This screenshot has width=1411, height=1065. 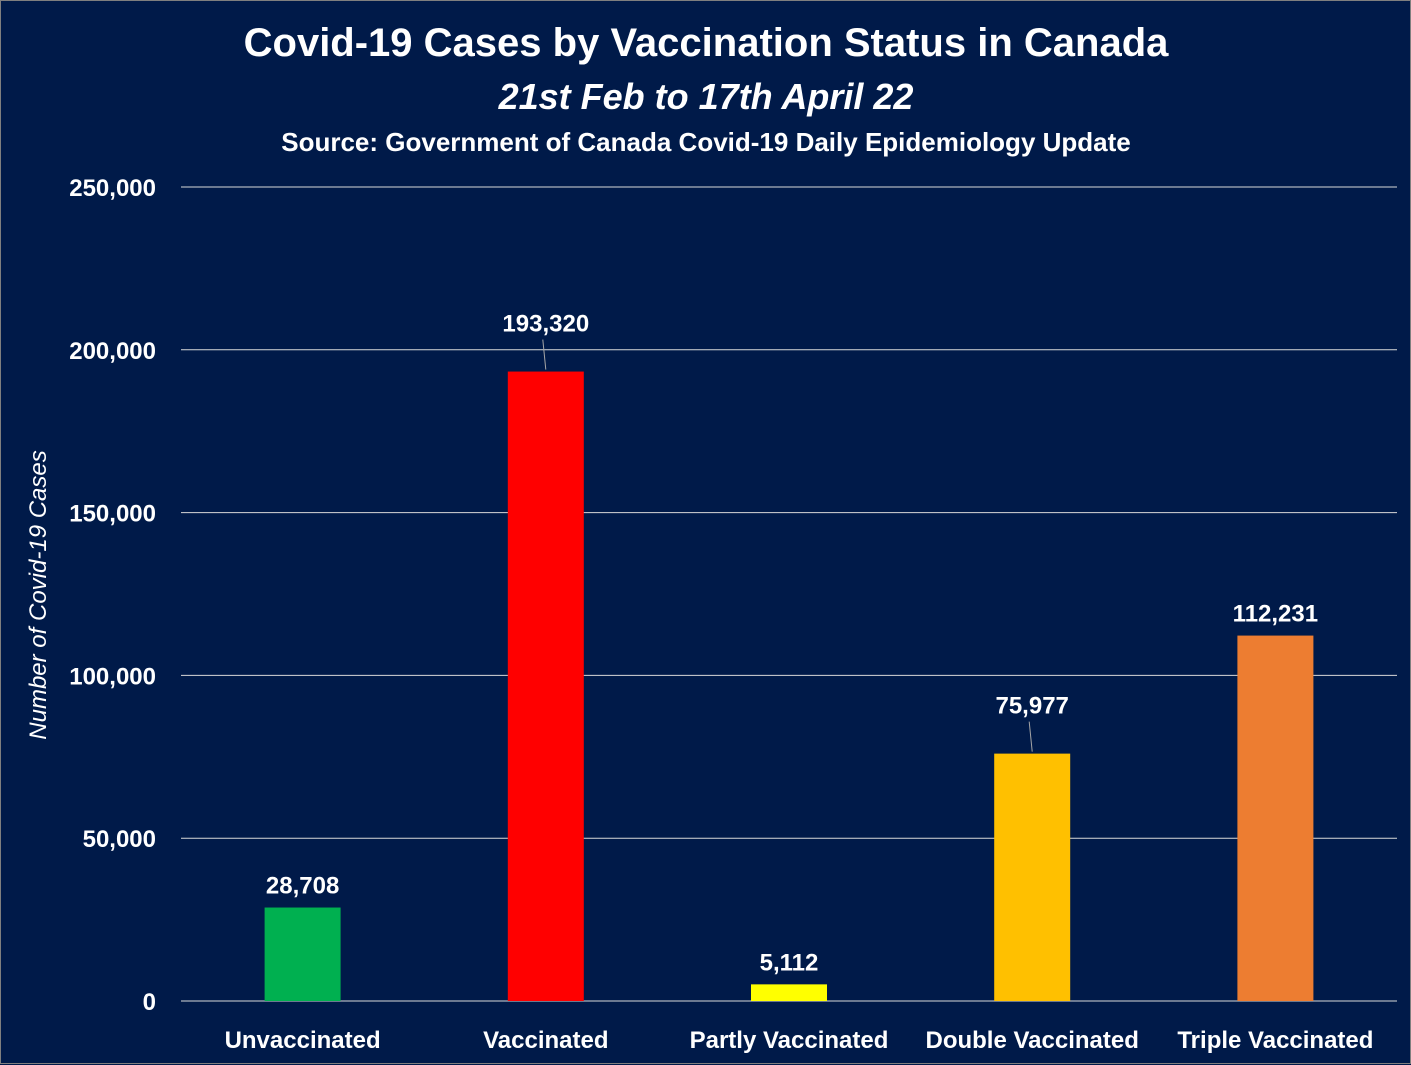 I want to click on y-axis-ticks: 0 50,000 100,000 150,000 200,000 250,000, so click(x=112, y=595).